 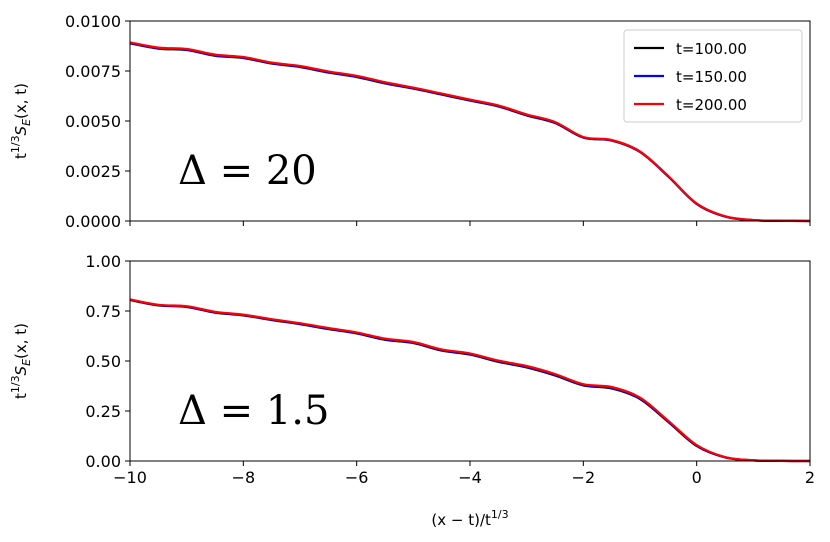 What do you see at coordinates (93, 71) in the screenshot?
I see `y-tick-label: 0.0075` at bounding box center [93, 71].